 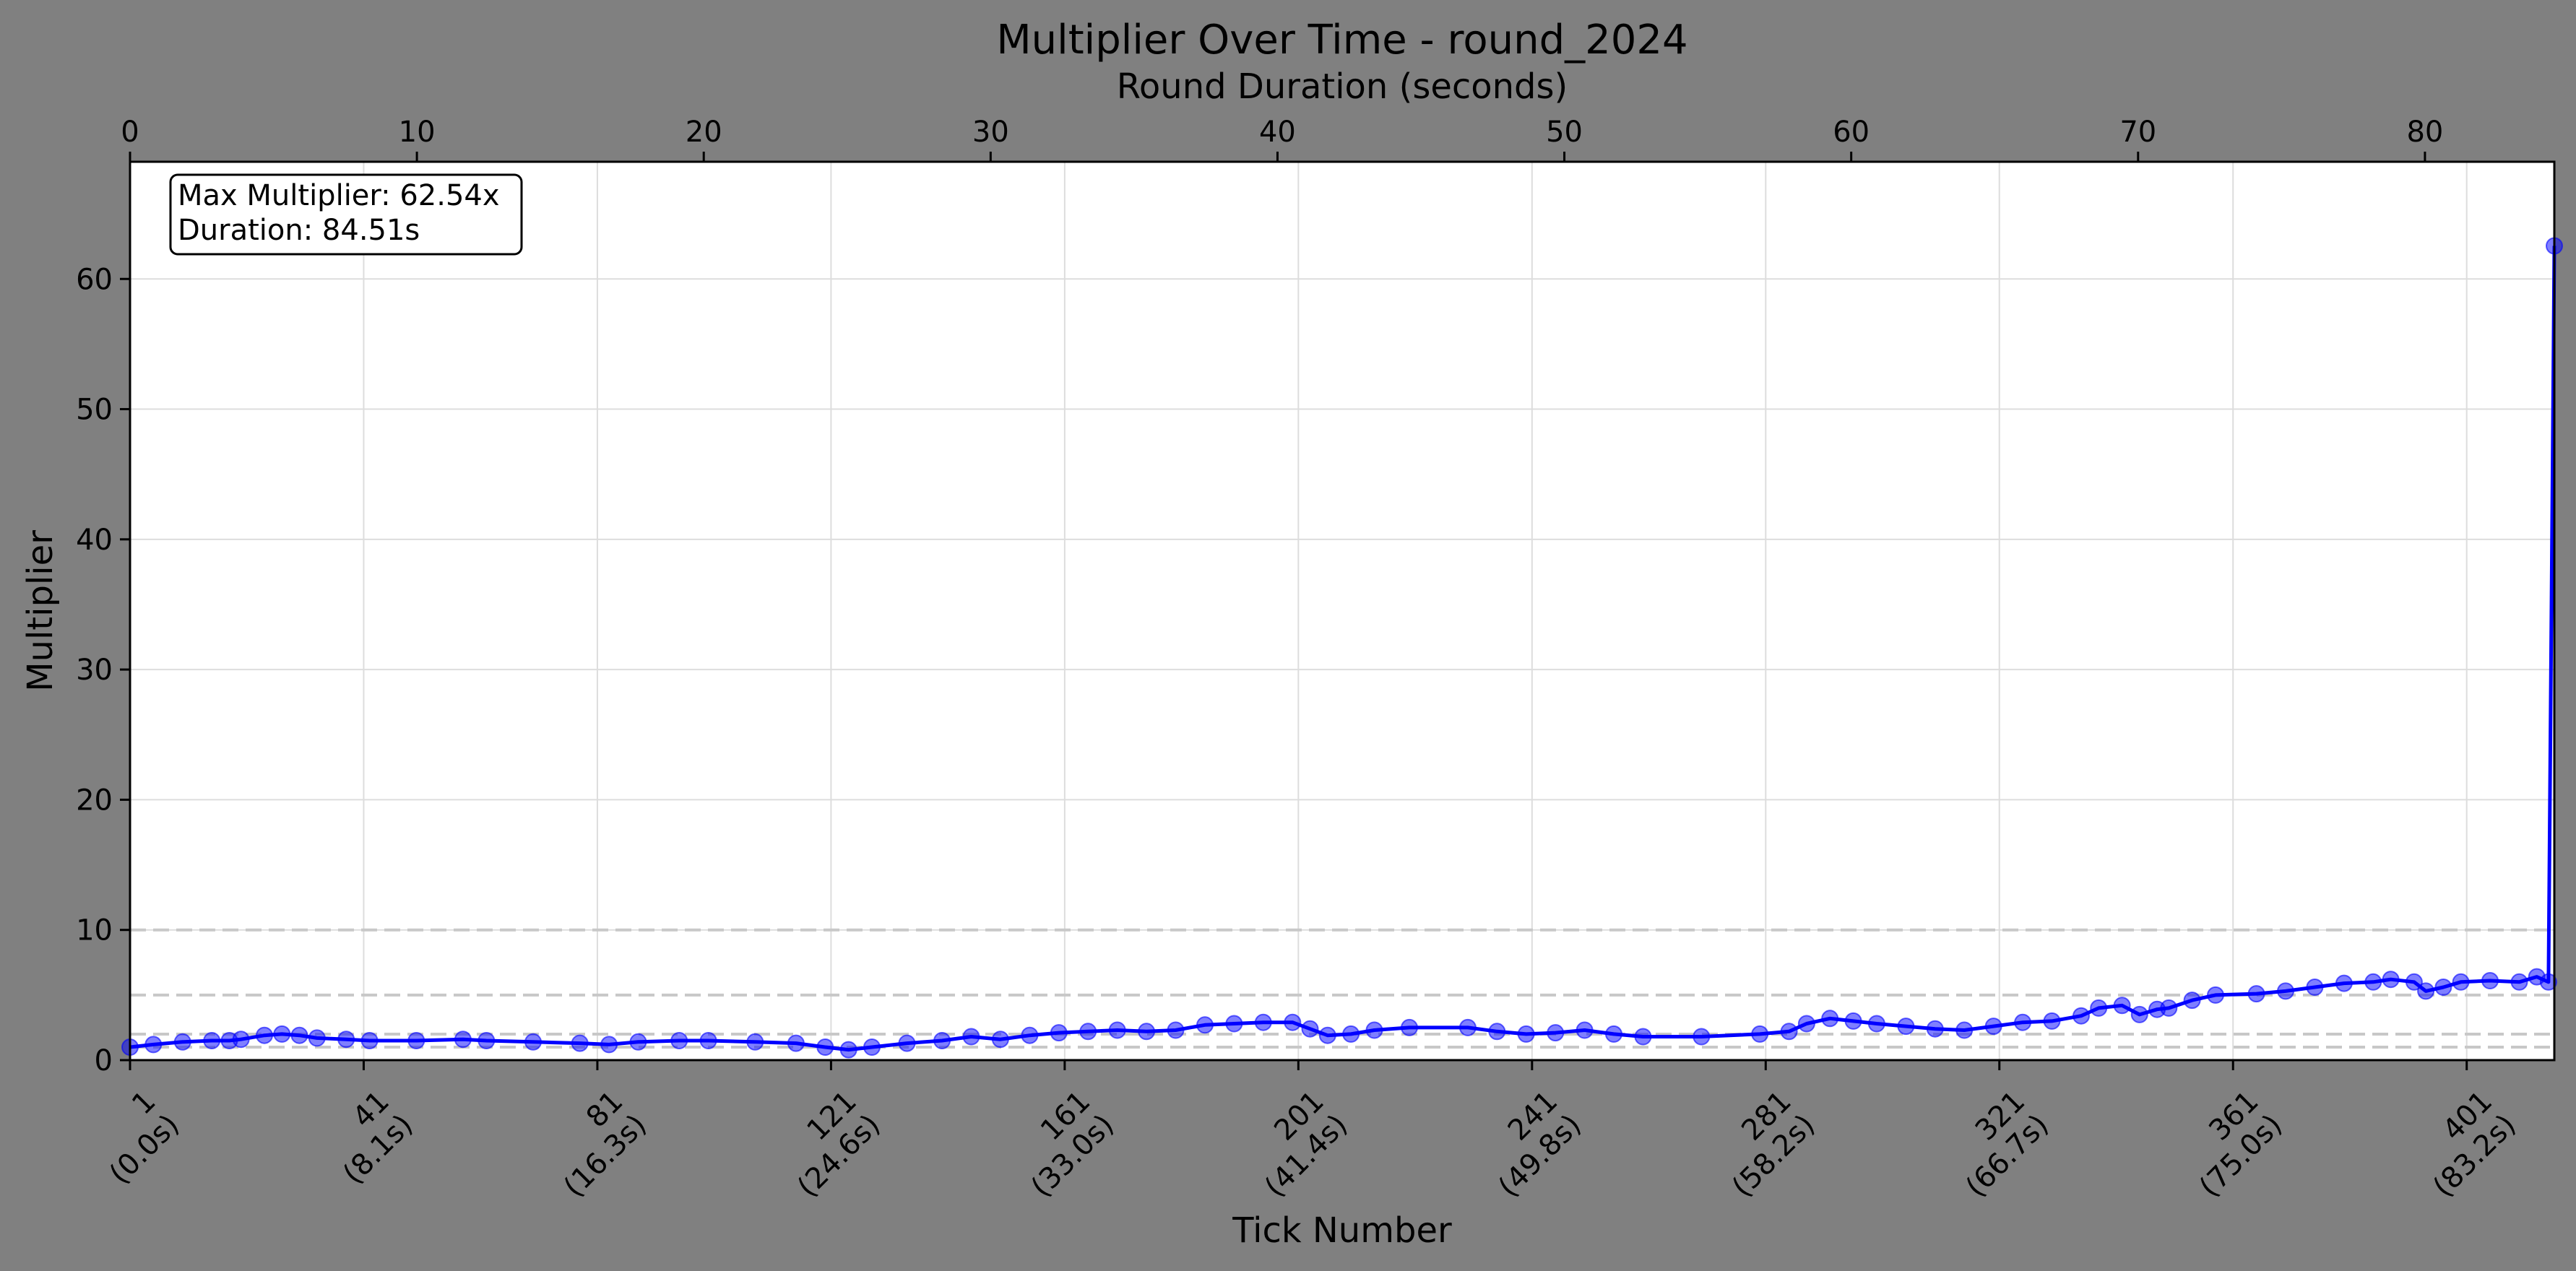 What do you see at coordinates (1342, 86) in the screenshot?
I see `top-axis-title: Round Duration (seconds)` at bounding box center [1342, 86].